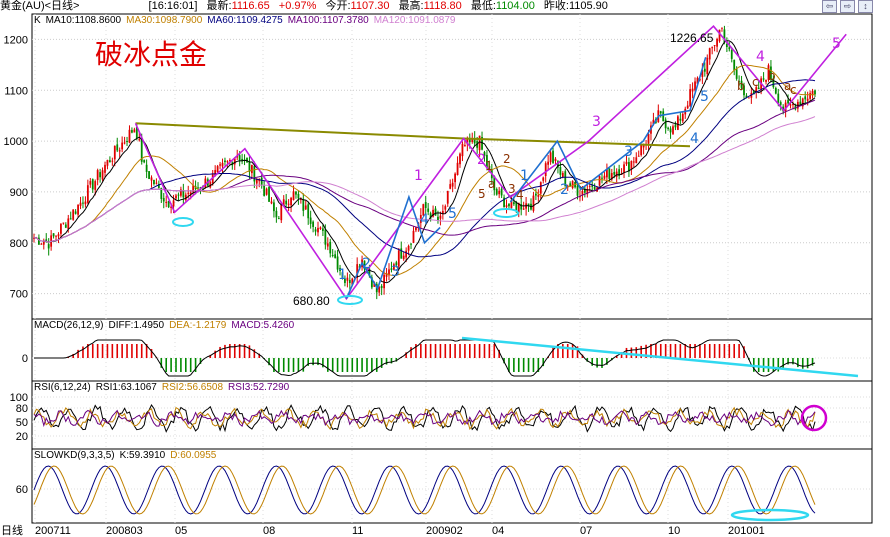 The height and width of the screenshot is (537, 890). Describe the element at coordinates (446, 357) in the screenshot. I see `macd-chart` at that location.